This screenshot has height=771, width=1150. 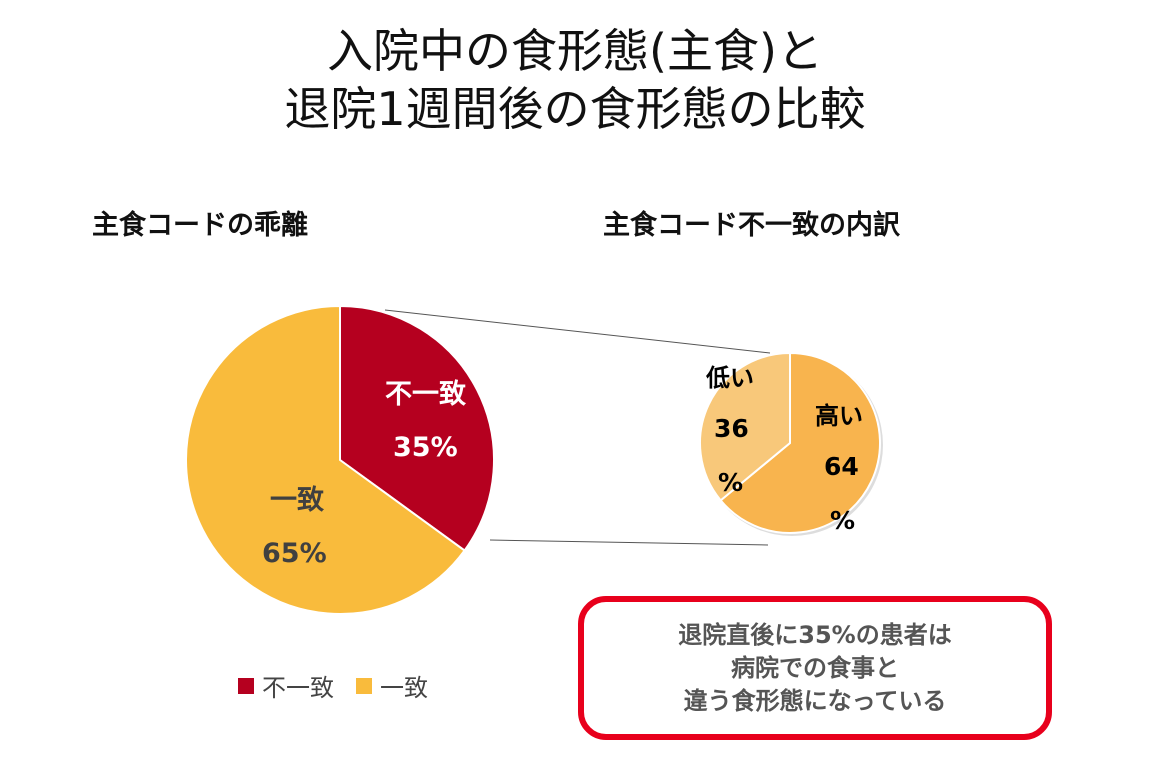 I want to click on legend-swatch-match, so click(x=364, y=685).